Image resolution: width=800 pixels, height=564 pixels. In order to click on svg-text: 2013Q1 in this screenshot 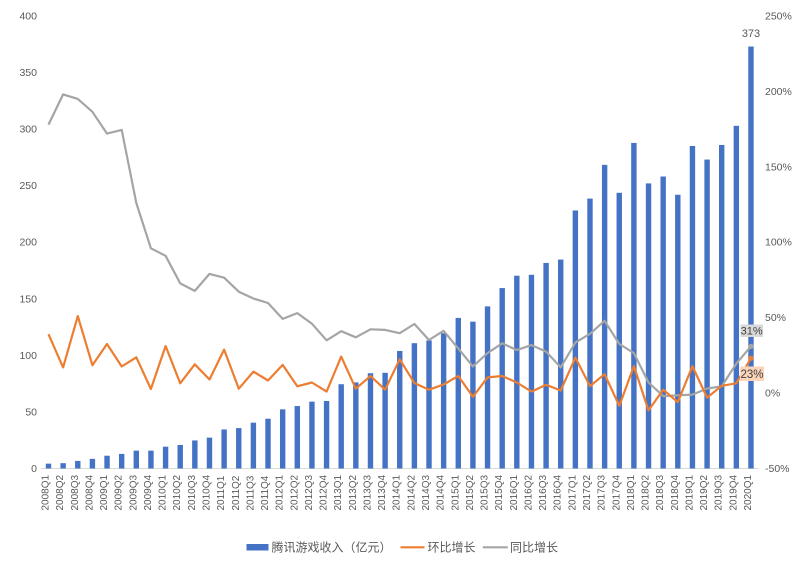, I will do `click(338, 492)`.